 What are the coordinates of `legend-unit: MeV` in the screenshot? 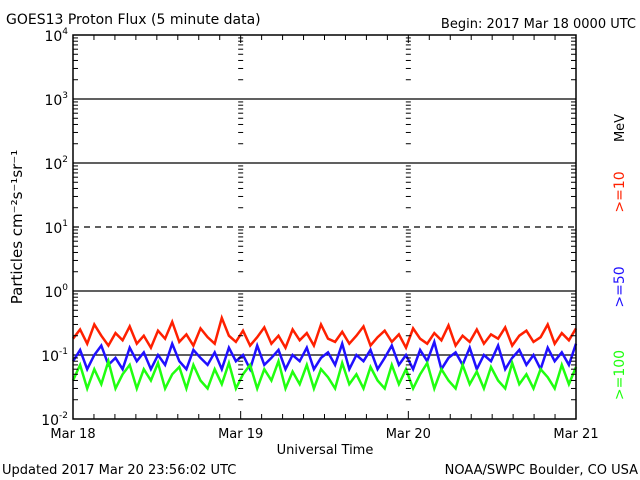 It's located at (620, 128).